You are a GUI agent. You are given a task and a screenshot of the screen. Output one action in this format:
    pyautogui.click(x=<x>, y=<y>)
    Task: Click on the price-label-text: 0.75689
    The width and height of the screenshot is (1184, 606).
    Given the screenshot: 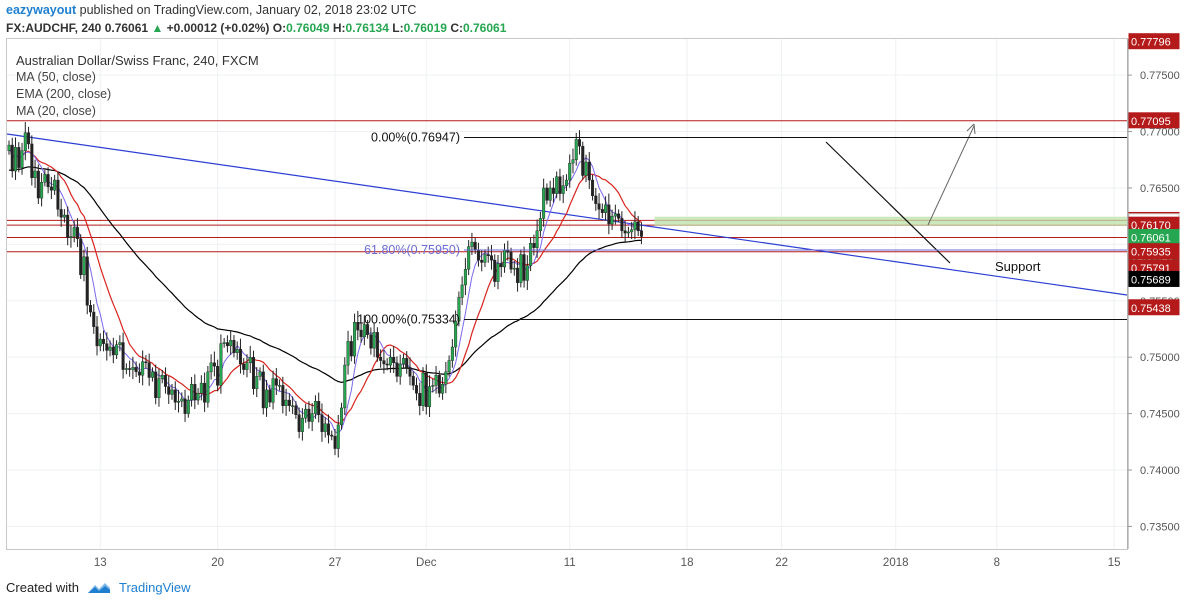 What is the action you would take?
    pyautogui.click(x=1151, y=280)
    